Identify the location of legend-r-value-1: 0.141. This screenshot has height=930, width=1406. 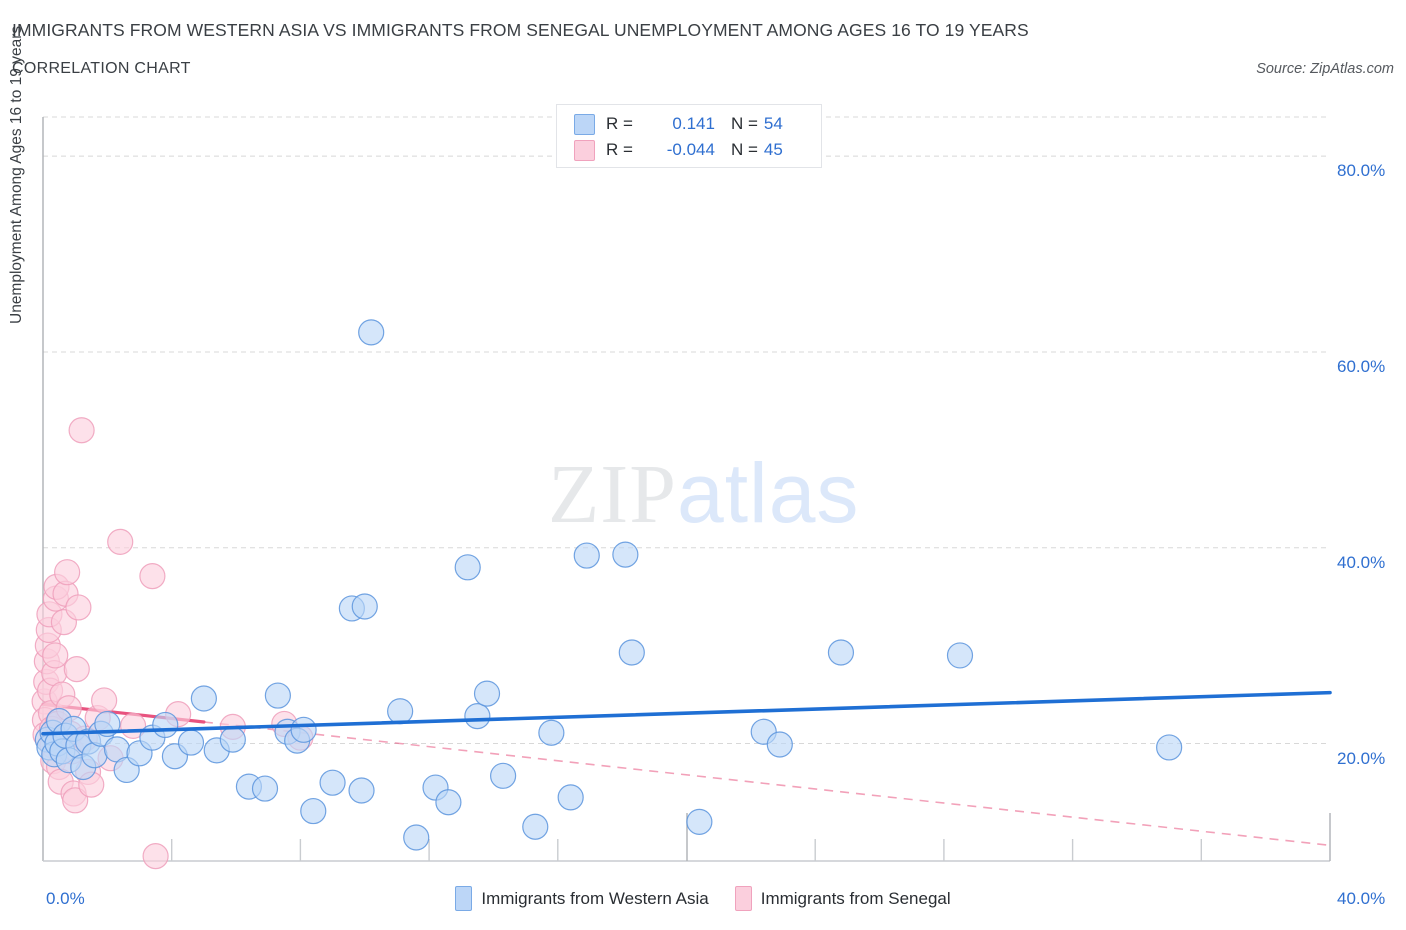
(693, 123).